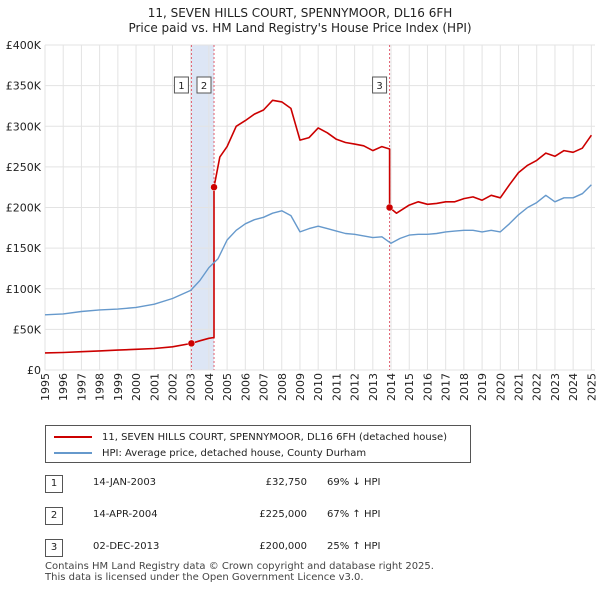 The height and width of the screenshot is (590, 600). I want to click on x-tick-label: 2000, so click(136, 387).